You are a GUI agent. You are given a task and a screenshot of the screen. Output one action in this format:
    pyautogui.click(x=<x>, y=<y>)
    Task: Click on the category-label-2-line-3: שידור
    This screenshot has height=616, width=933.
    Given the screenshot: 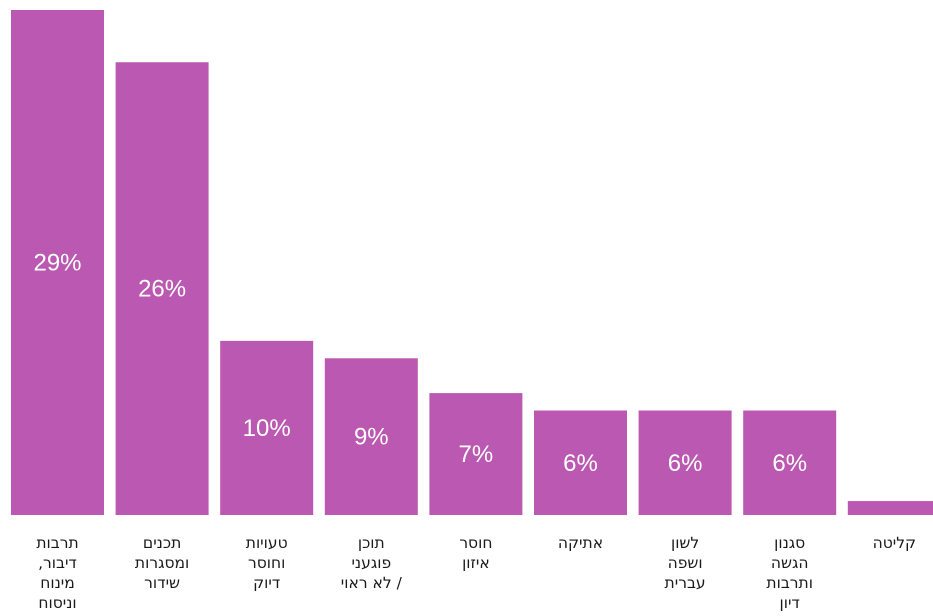 What is the action you would take?
    pyautogui.click(x=162, y=583)
    